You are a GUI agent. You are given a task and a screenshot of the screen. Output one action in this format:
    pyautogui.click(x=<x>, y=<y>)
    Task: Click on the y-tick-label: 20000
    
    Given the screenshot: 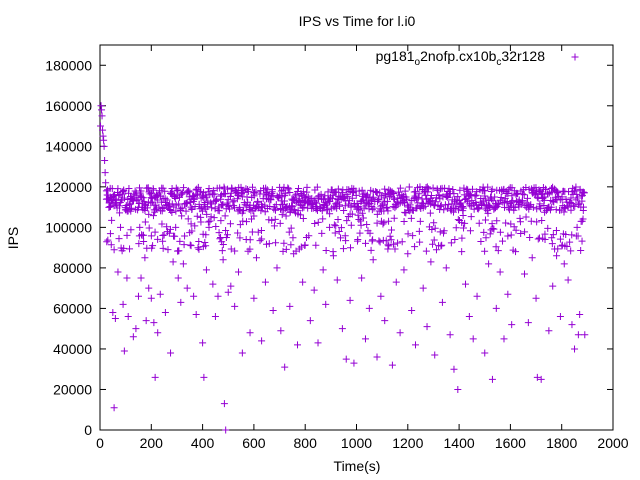 What is the action you would take?
    pyautogui.click(x=72, y=389)
    